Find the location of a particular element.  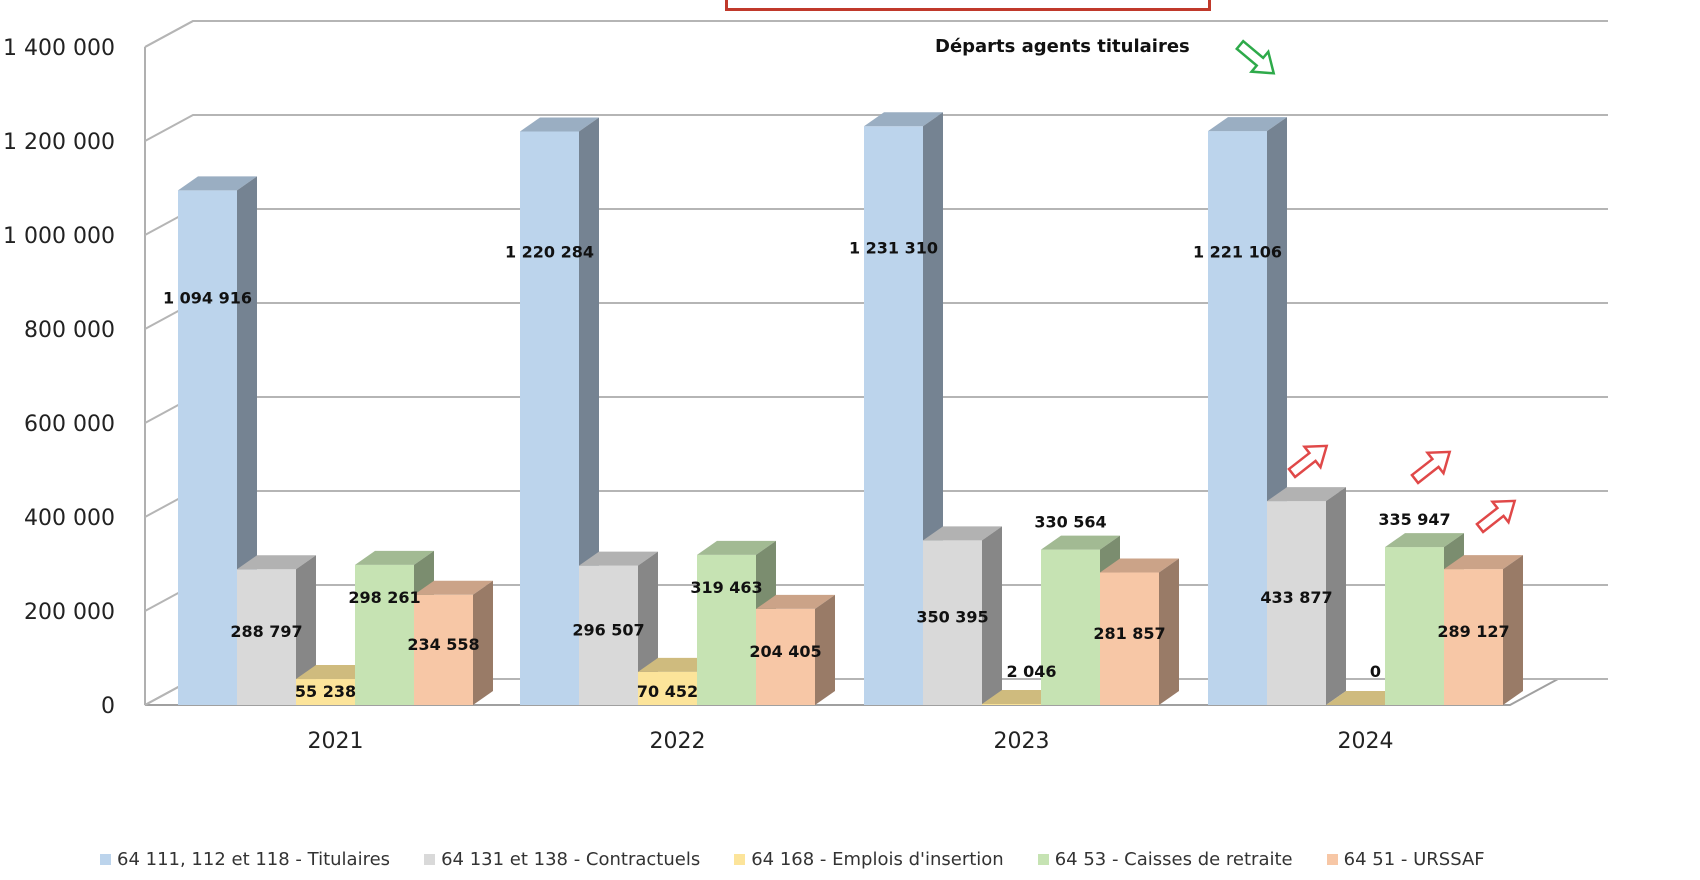

data-label: 330 564 is located at coordinates (1070, 522).